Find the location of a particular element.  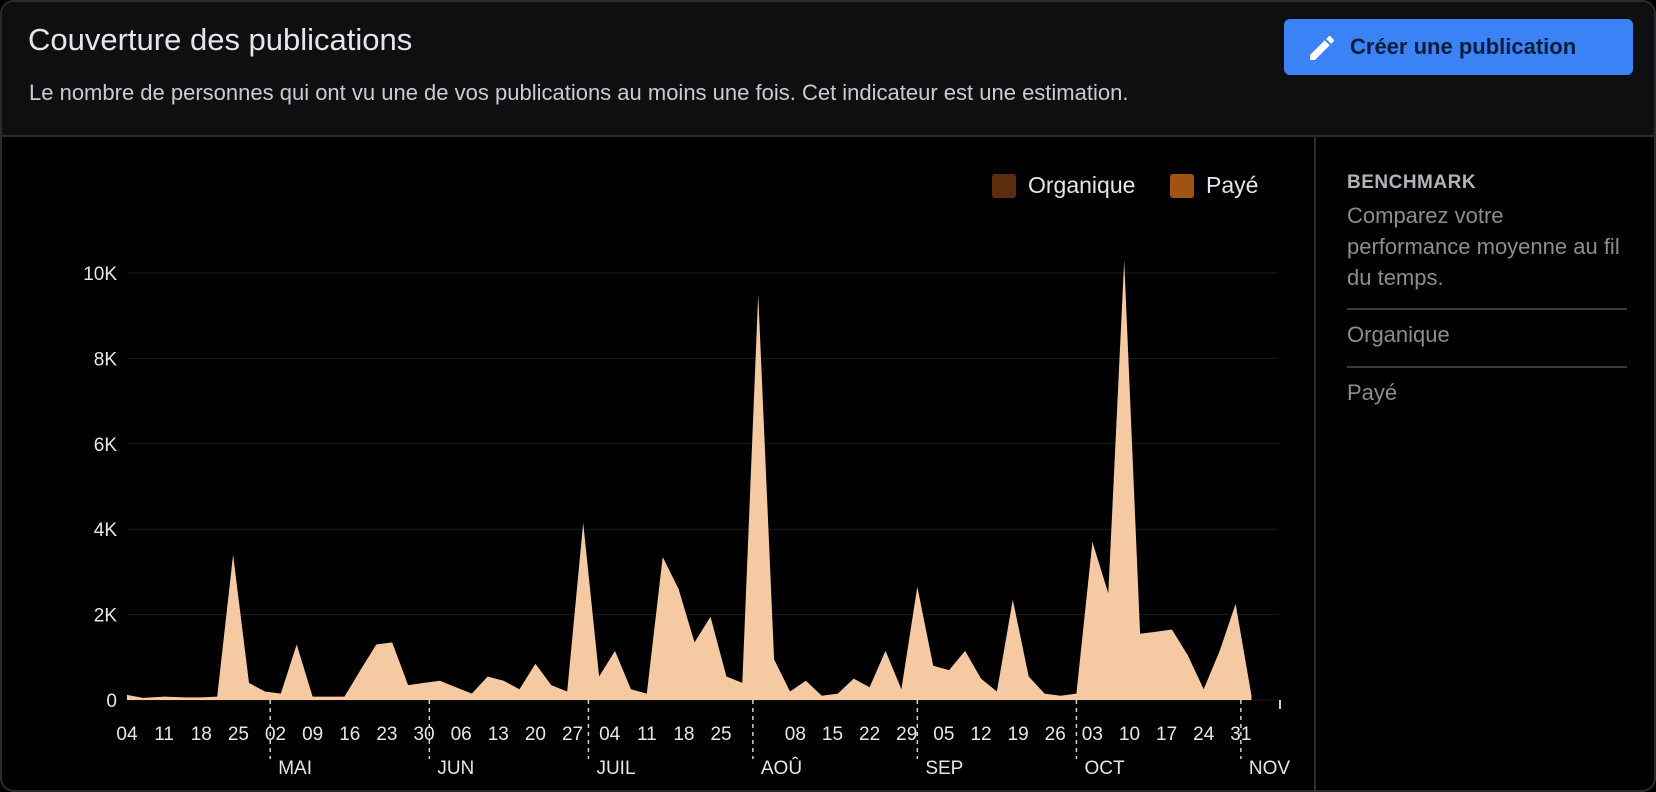

legend-item-organic: Organique is located at coordinates (1063, 185).